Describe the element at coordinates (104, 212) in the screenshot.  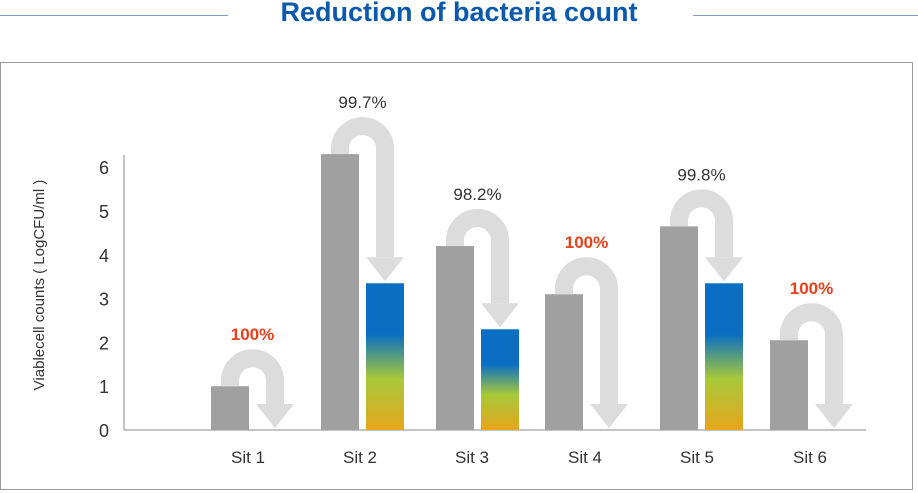
I see `y-tick-label: 5` at that location.